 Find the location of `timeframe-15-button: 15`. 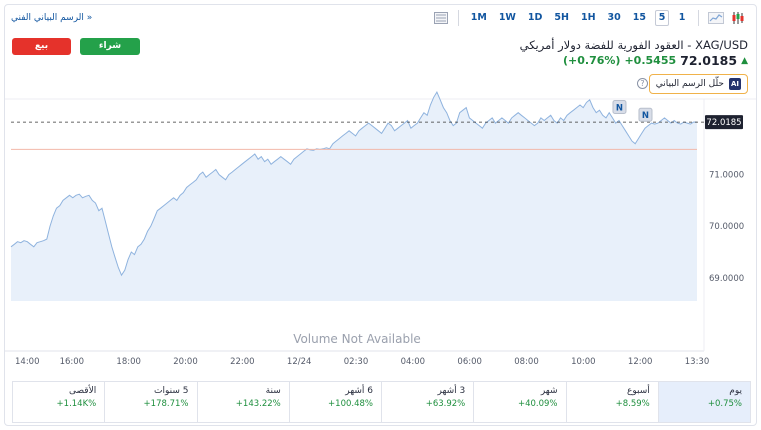

timeframe-15-button: 15 is located at coordinates (639, 17).